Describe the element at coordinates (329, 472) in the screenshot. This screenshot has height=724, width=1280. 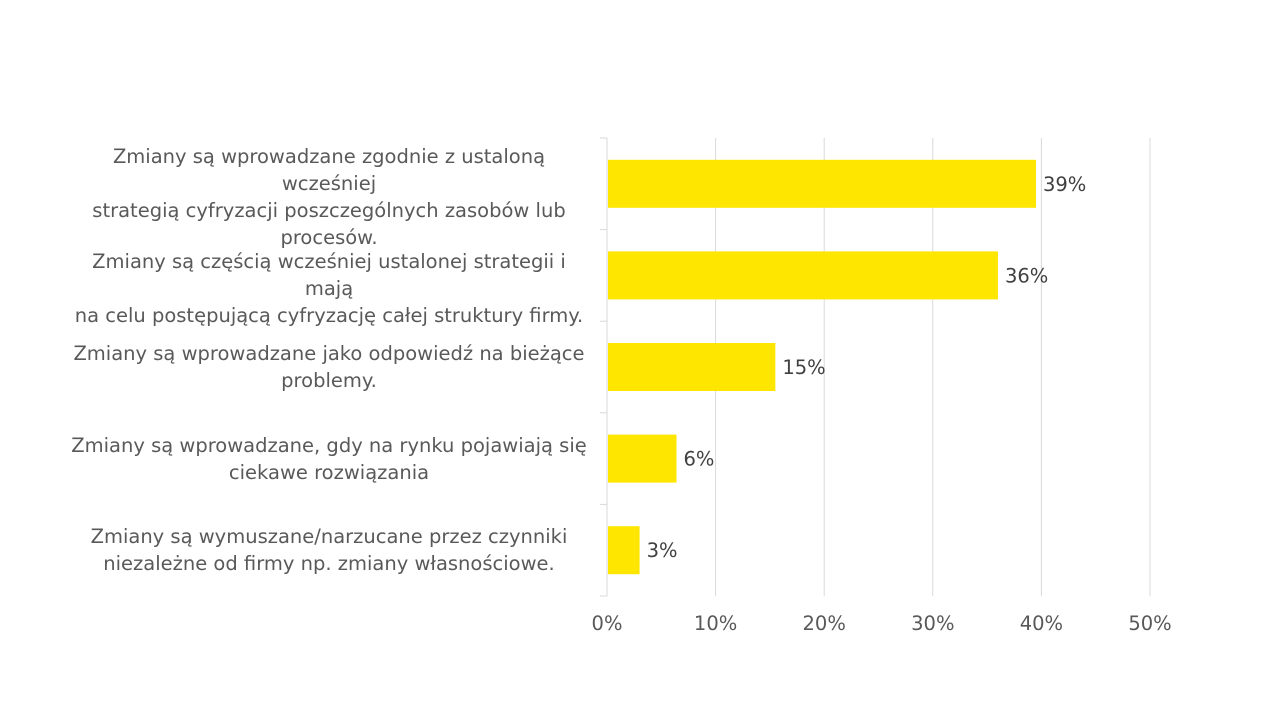
I see `category-label-line: ciekawe rozwiązania` at that location.